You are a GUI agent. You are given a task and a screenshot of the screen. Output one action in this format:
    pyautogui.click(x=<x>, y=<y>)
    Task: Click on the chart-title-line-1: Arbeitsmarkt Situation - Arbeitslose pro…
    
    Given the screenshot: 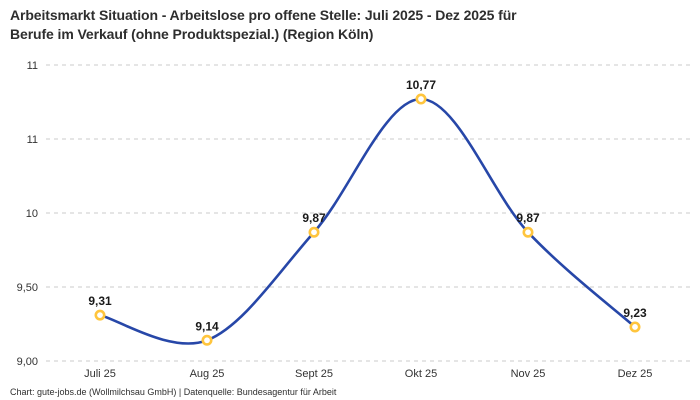 What is the action you would take?
    pyautogui.click(x=263, y=15)
    